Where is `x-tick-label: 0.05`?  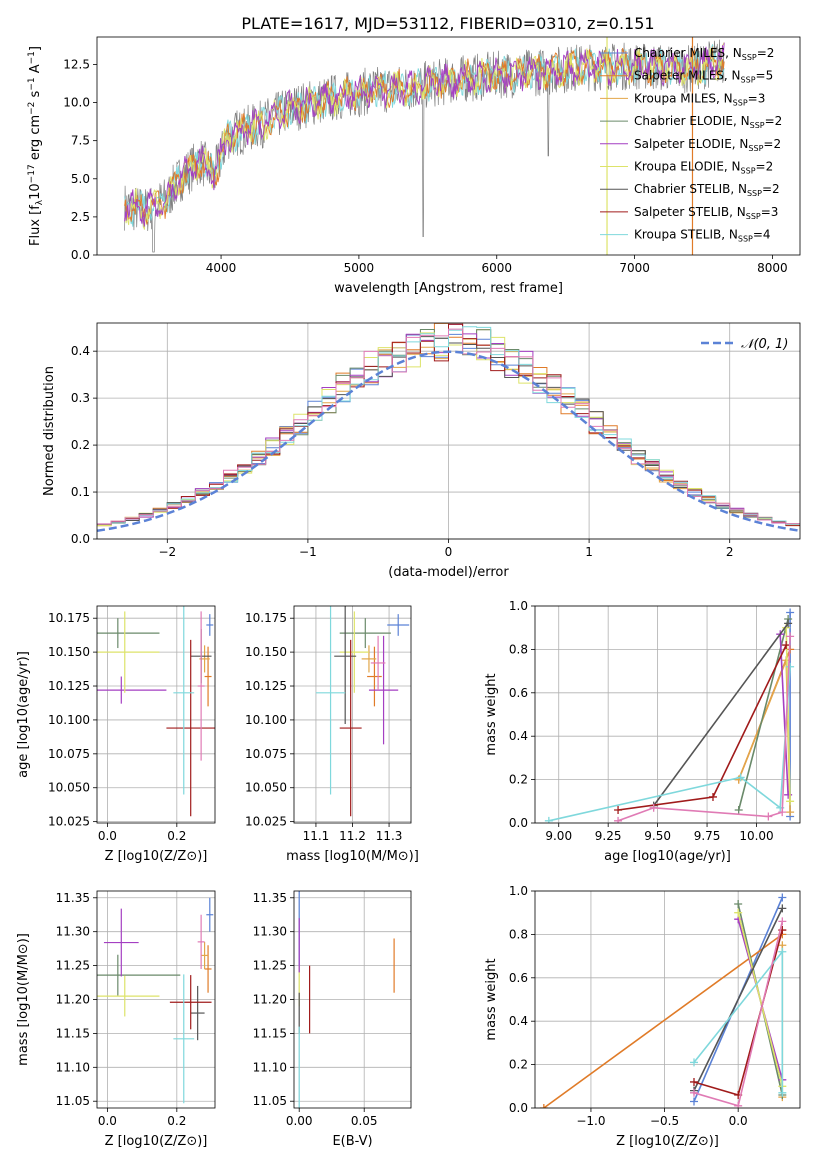
x-tick-label: 0.05 is located at coordinates (364, 1121).